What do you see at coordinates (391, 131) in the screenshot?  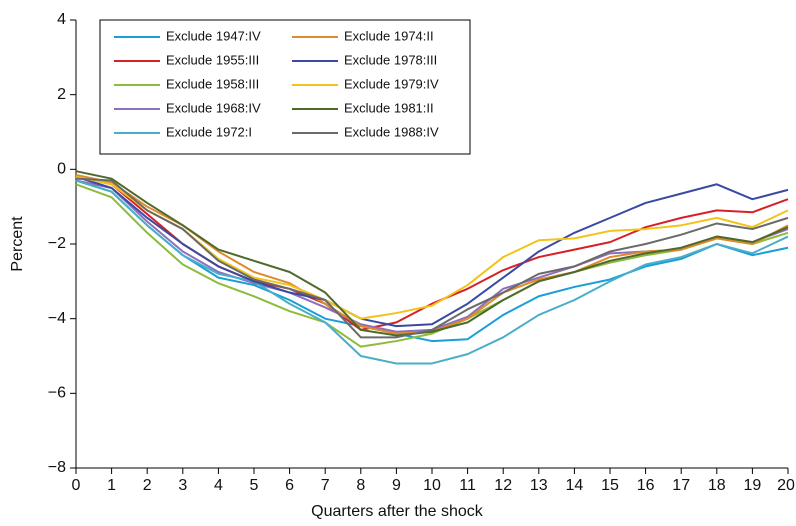 I see `legend-label: Exclude 1988:IV` at bounding box center [391, 131].